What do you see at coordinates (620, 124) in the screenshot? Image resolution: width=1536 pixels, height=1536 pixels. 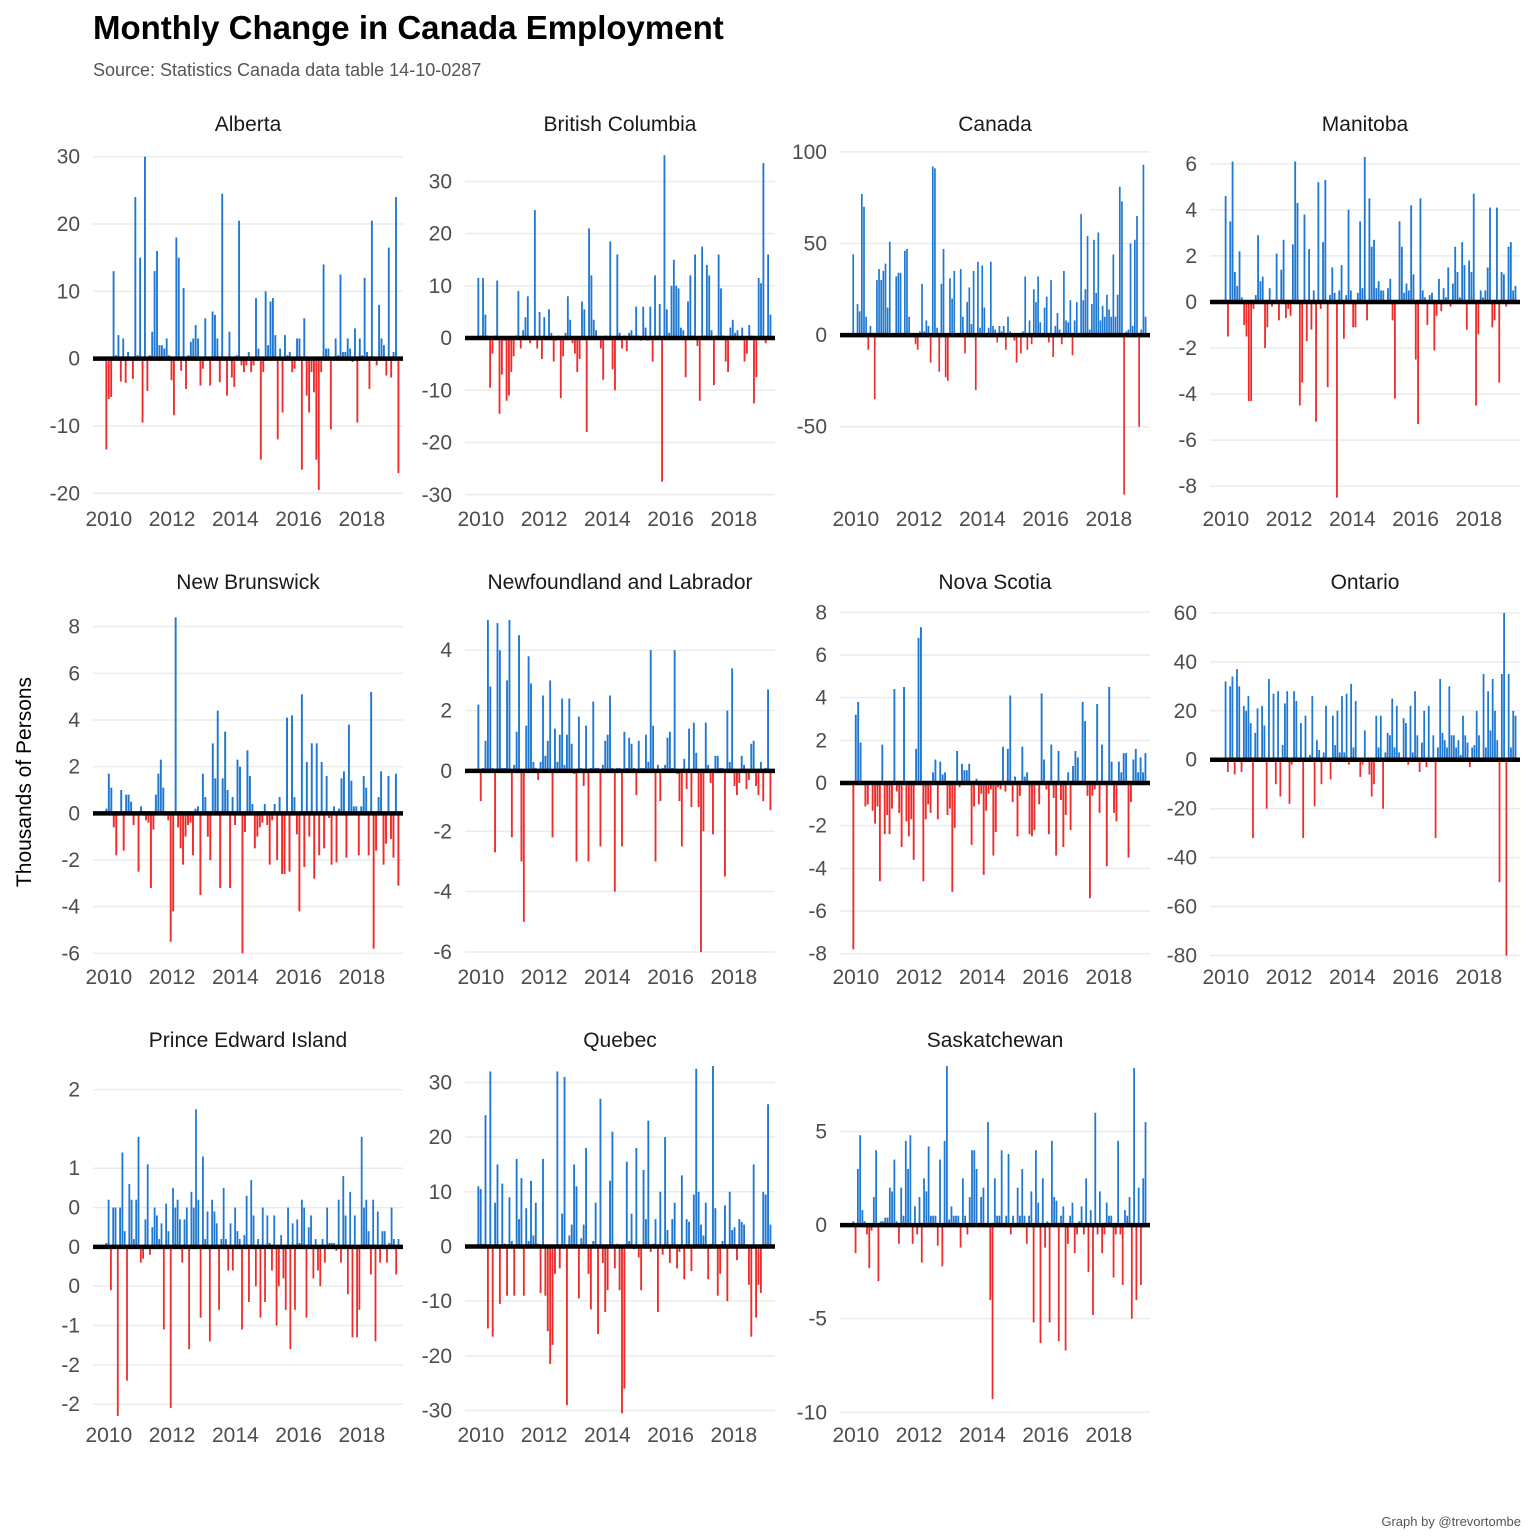 I see `panel-title: British Columbia` at bounding box center [620, 124].